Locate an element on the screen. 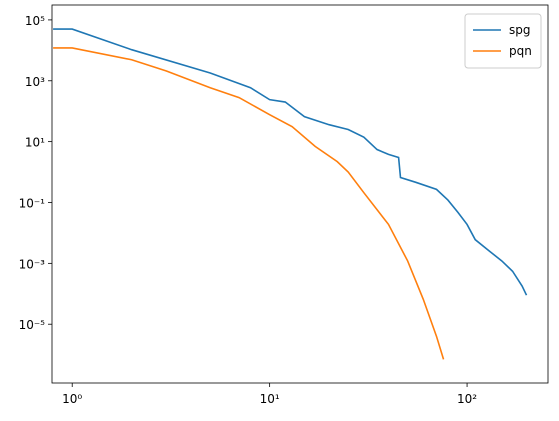 This screenshot has width=559, height=421. y-tick-label: 10⁻⁵ is located at coordinates (32, 325).